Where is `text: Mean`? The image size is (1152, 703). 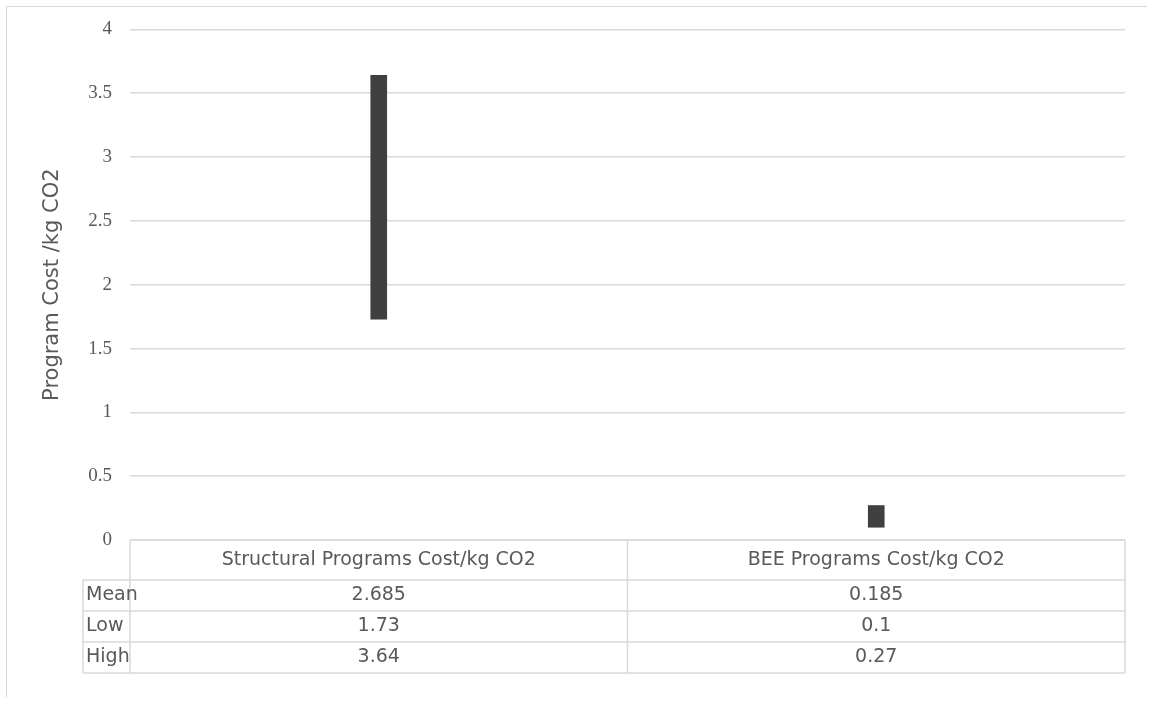 text: Mean is located at coordinates (112, 593).